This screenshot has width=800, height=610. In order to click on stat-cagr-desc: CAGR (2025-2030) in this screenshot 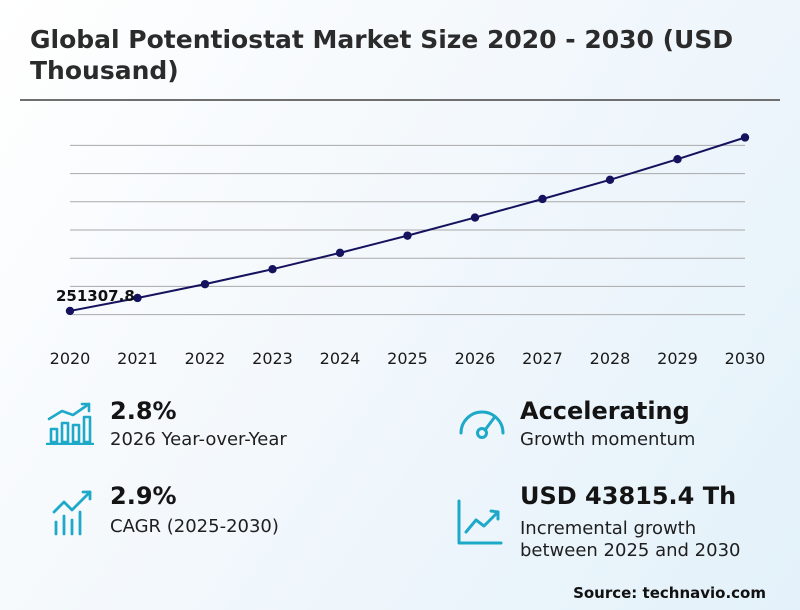, I will do `click(194, 526)`.